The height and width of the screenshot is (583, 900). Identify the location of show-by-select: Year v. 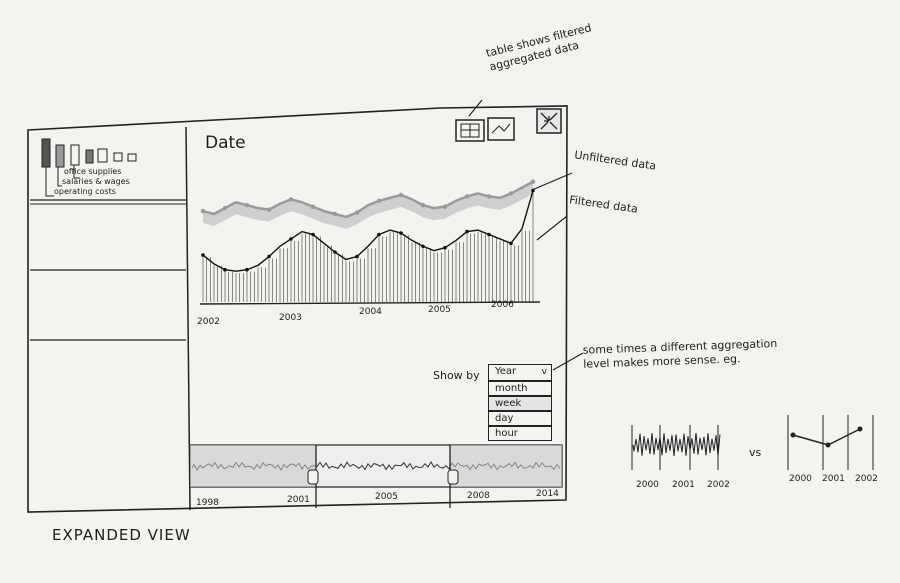
(520, 372).